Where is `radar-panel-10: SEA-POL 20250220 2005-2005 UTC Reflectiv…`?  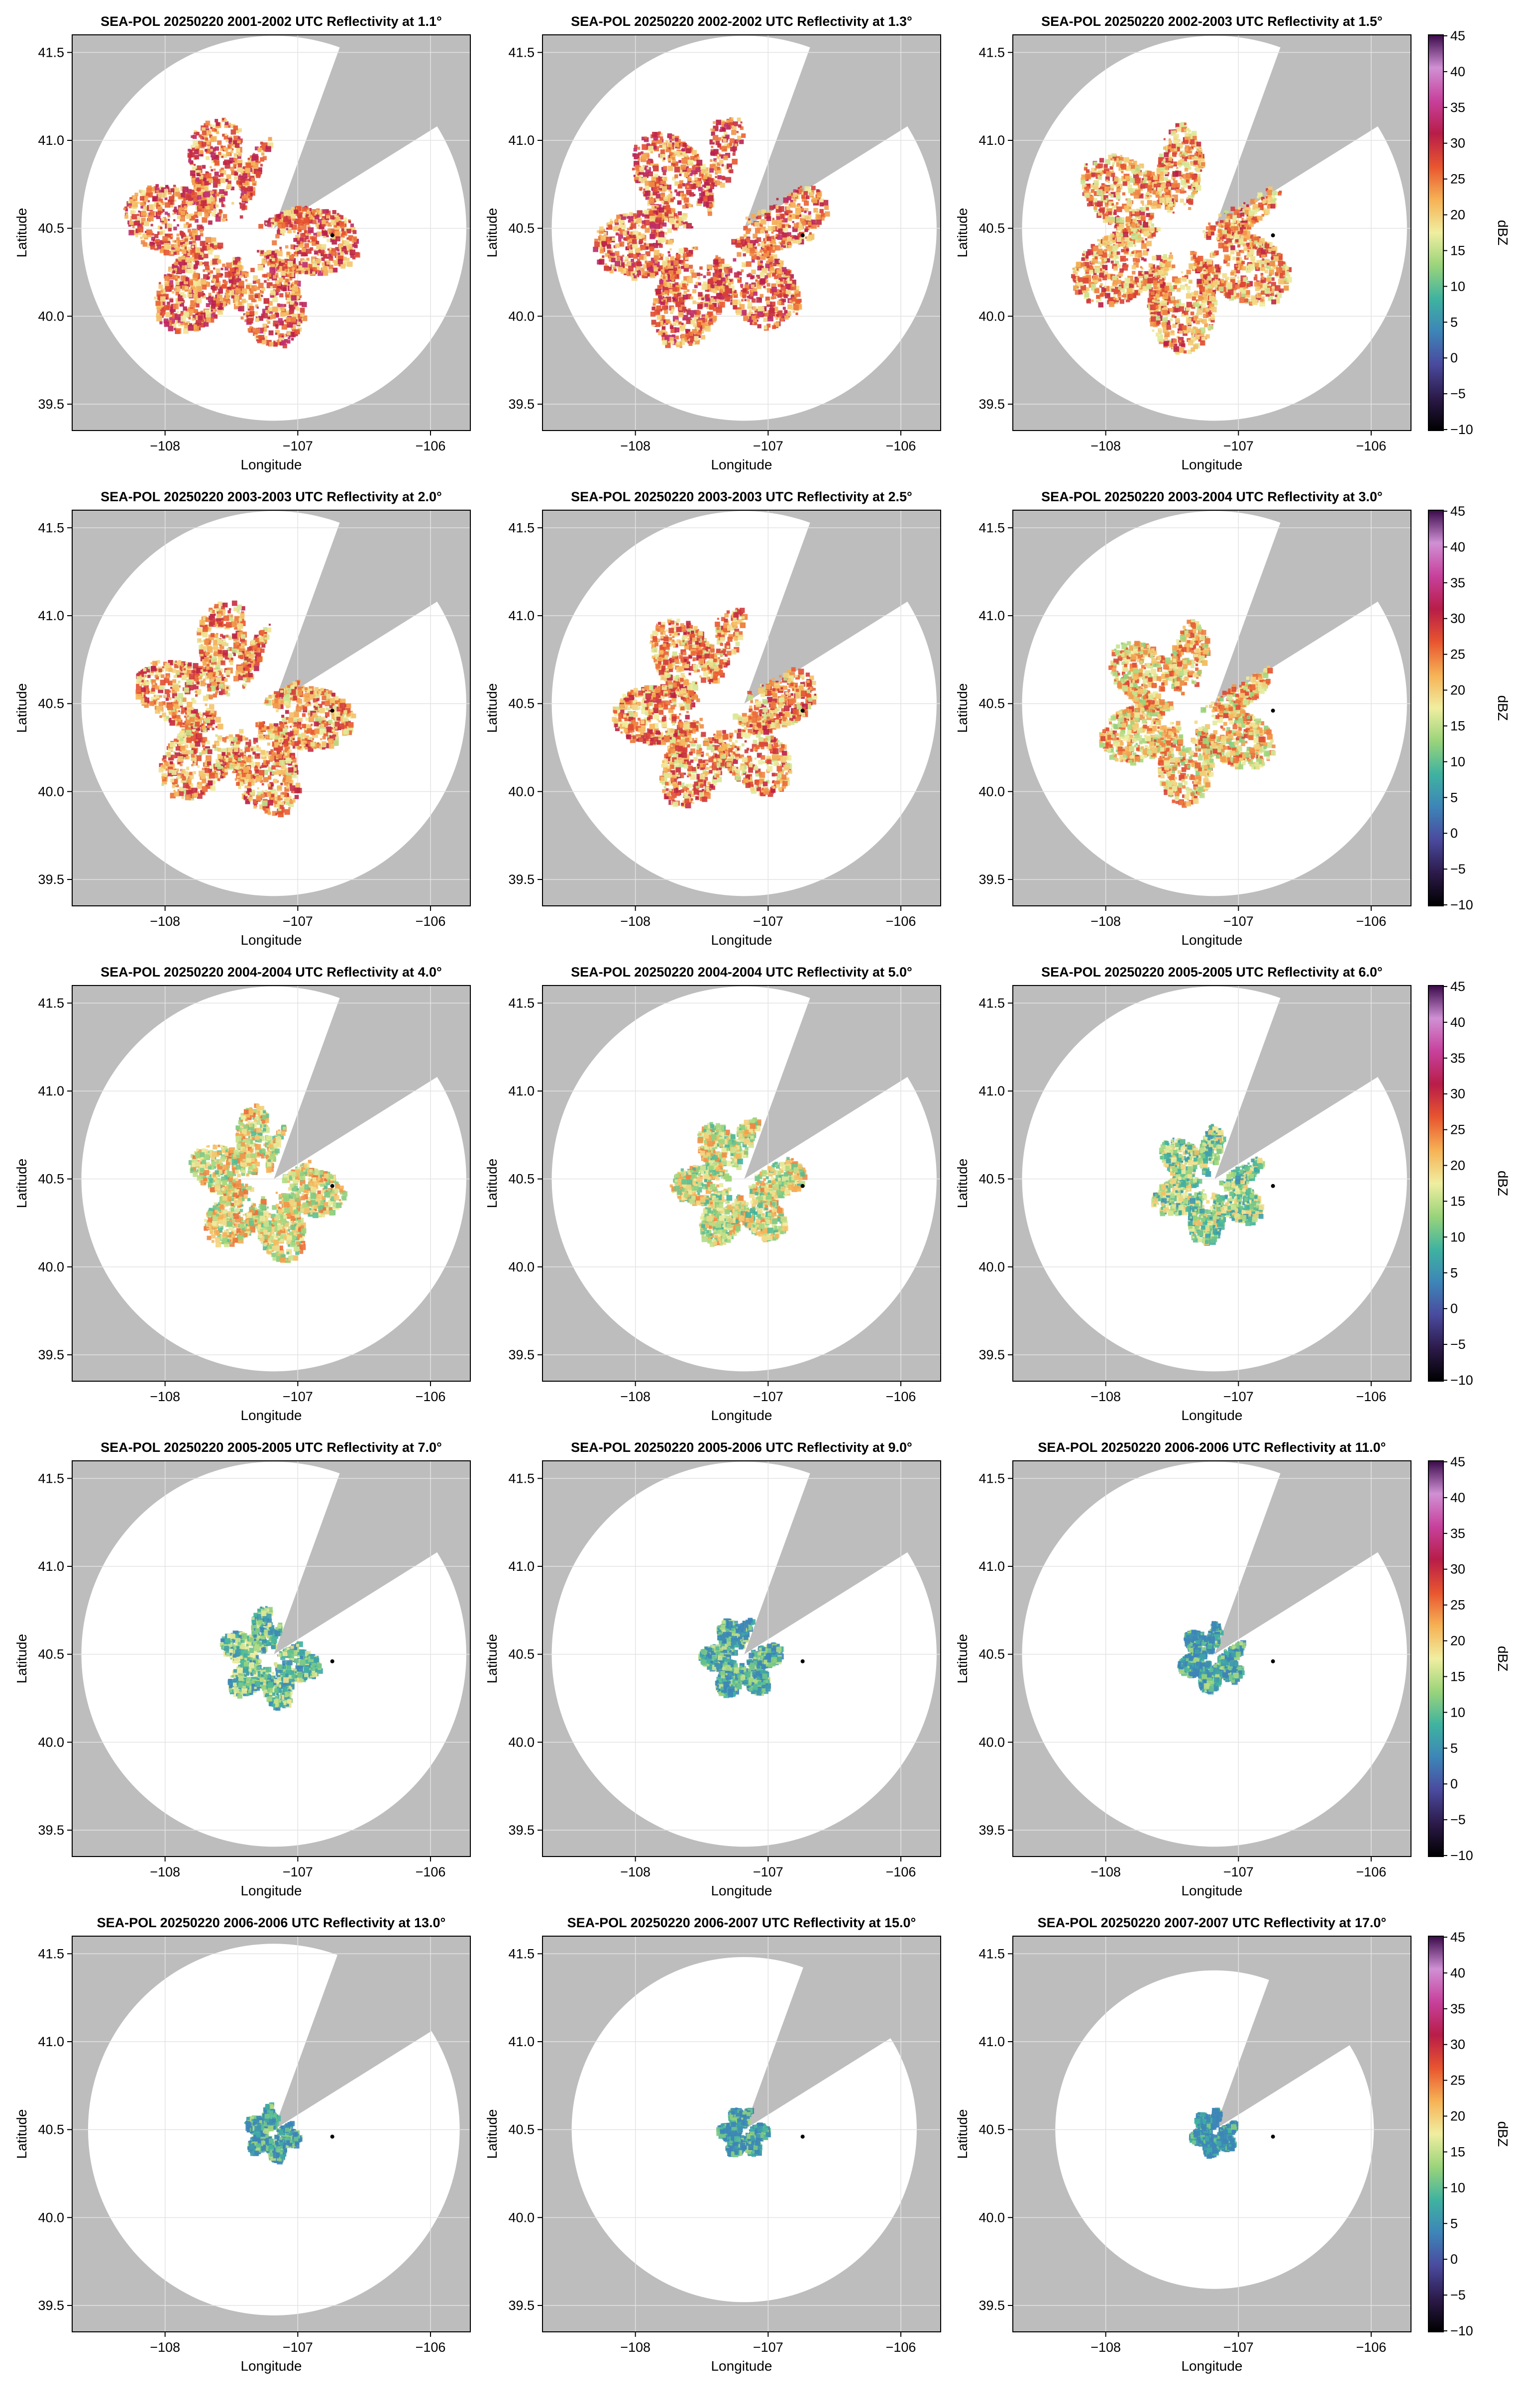
radar-panel-10: SEA-POL 20250220 2005-2005 UTC Reflectiv… is located at coordinates (243, 1669).